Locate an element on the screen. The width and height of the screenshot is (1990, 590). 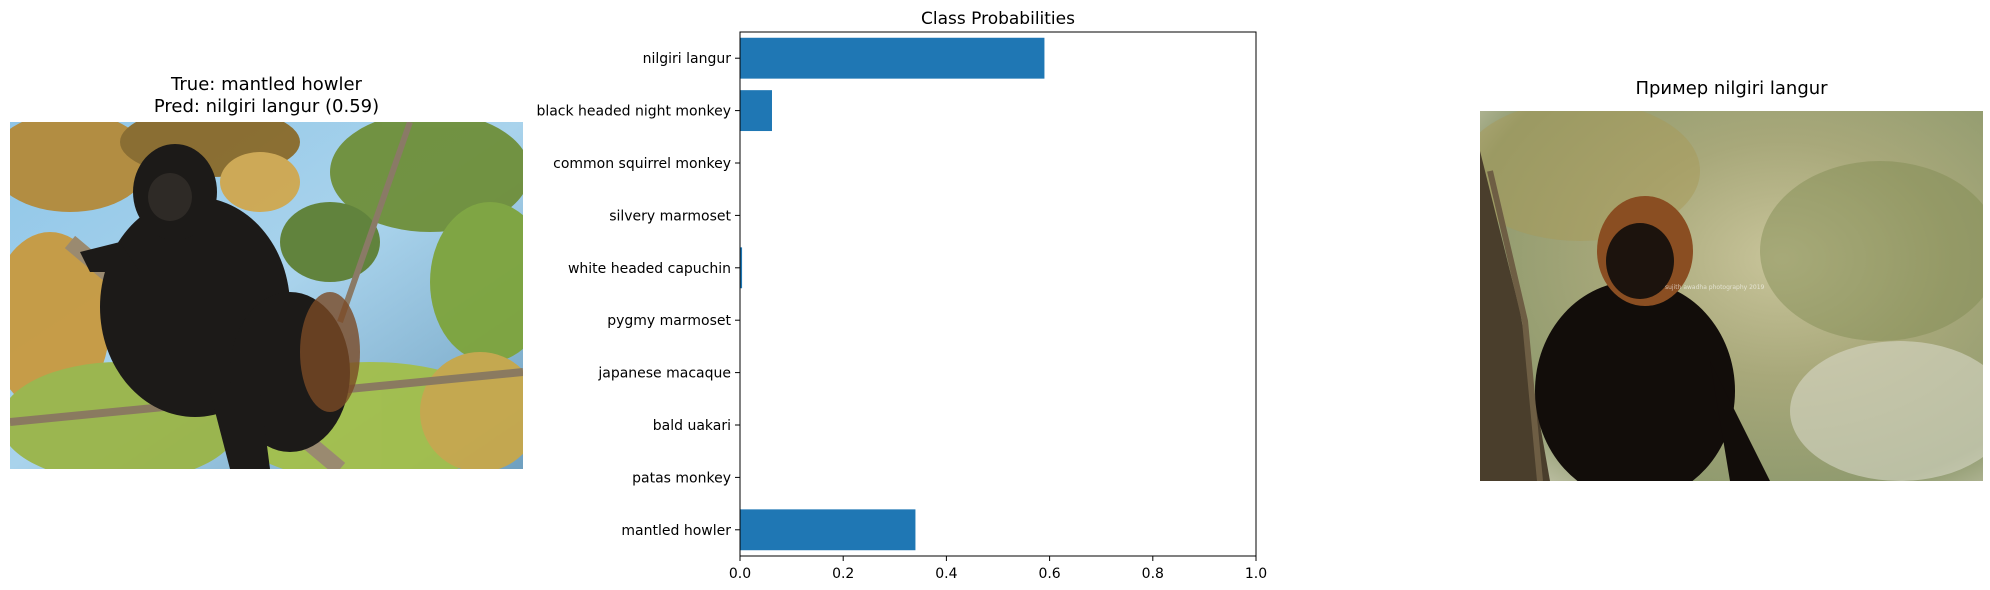
x-tick-label: 0.6 is located at coordinates (1049, 574).